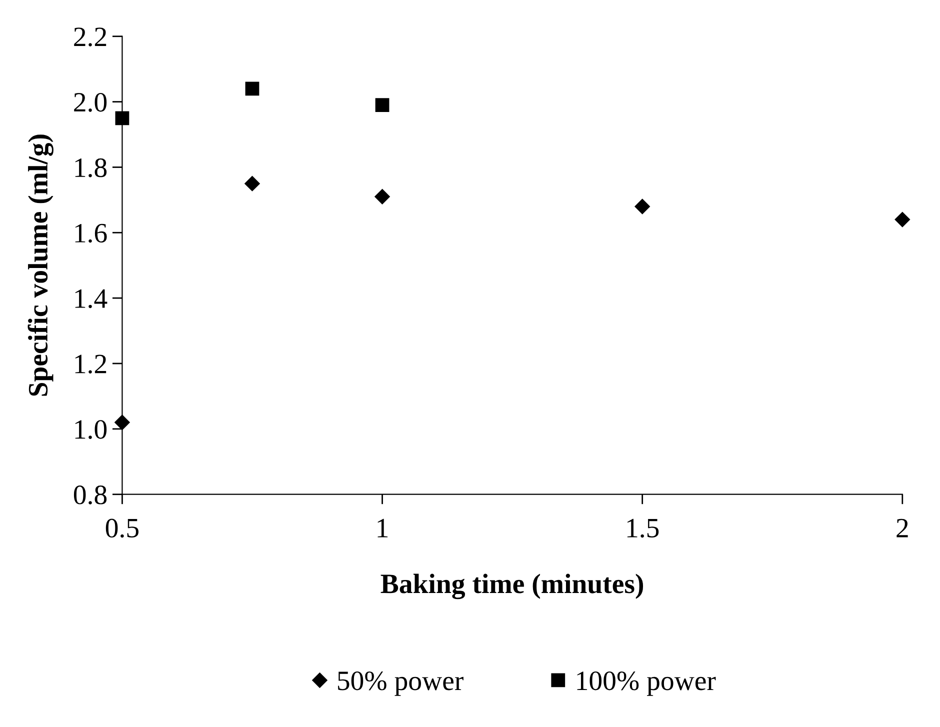 The image size is (940, 727). Describe the element at coordinates (512, 587) in the screenshot. I see `x-axis-title: Baking time (minutes)` at that location.